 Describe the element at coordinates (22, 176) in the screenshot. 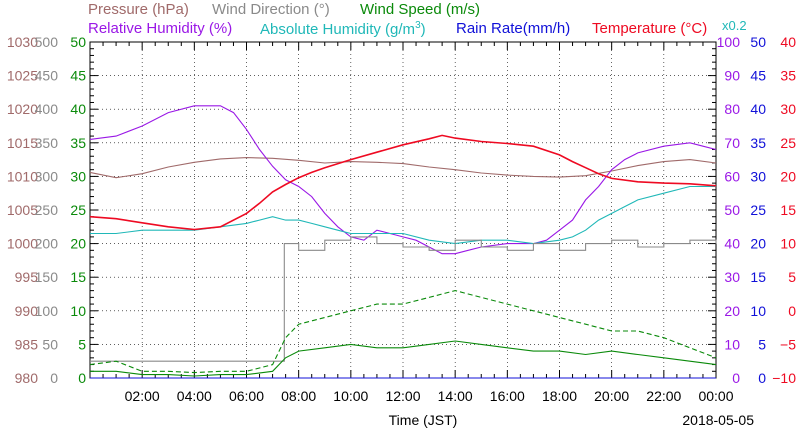

I see `pressure-tick-label: 1010` at that location.